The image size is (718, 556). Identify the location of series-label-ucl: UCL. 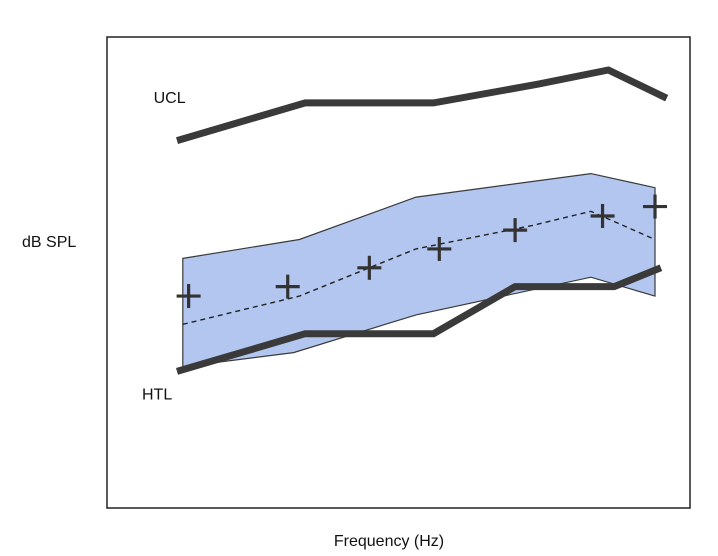
(170, 98).